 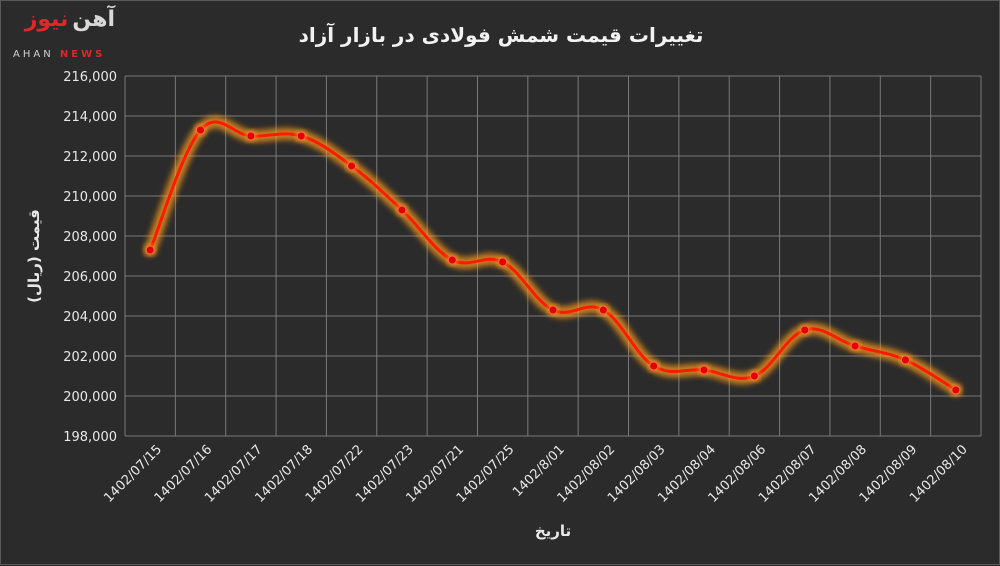 I want to click on y-tick-label: 212,000, so click(x=90, y=157).